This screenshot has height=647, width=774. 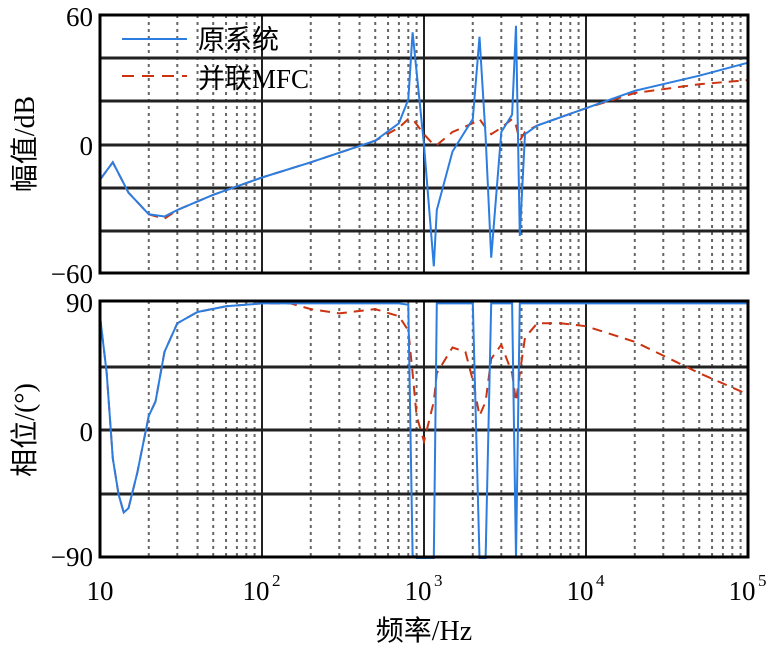 I want to click on xtick-1e4: 10 4, so click(x=586, y=588).